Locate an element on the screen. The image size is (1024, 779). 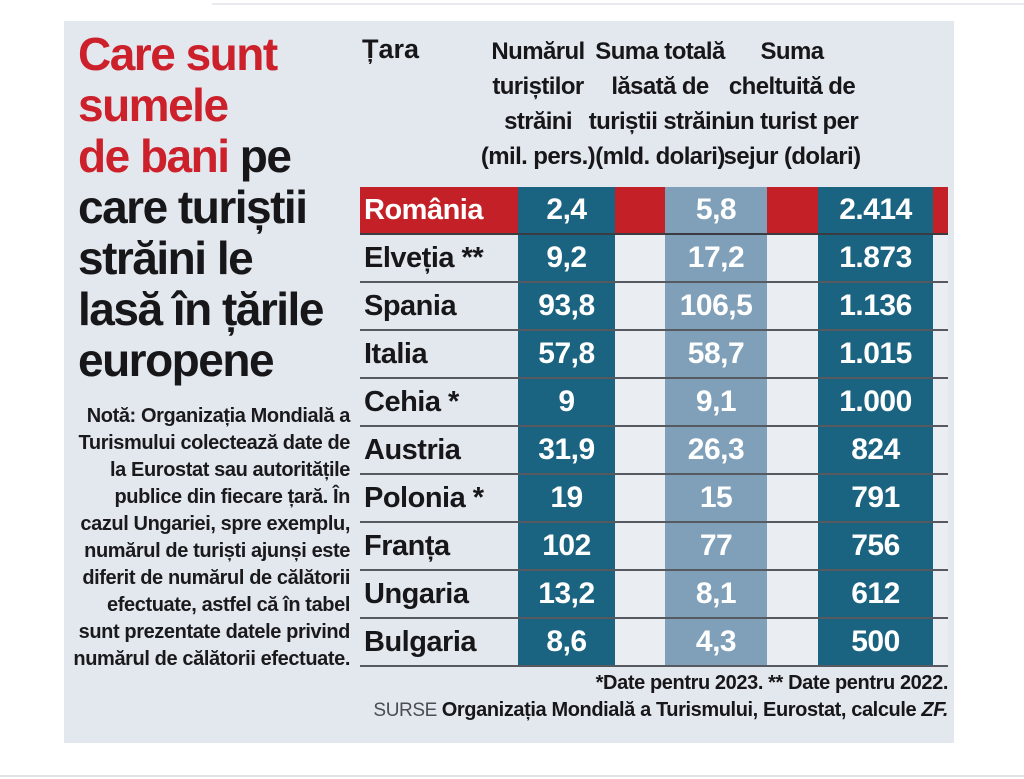
tourists-value: 31,9 is located at coordinates (566, 449).